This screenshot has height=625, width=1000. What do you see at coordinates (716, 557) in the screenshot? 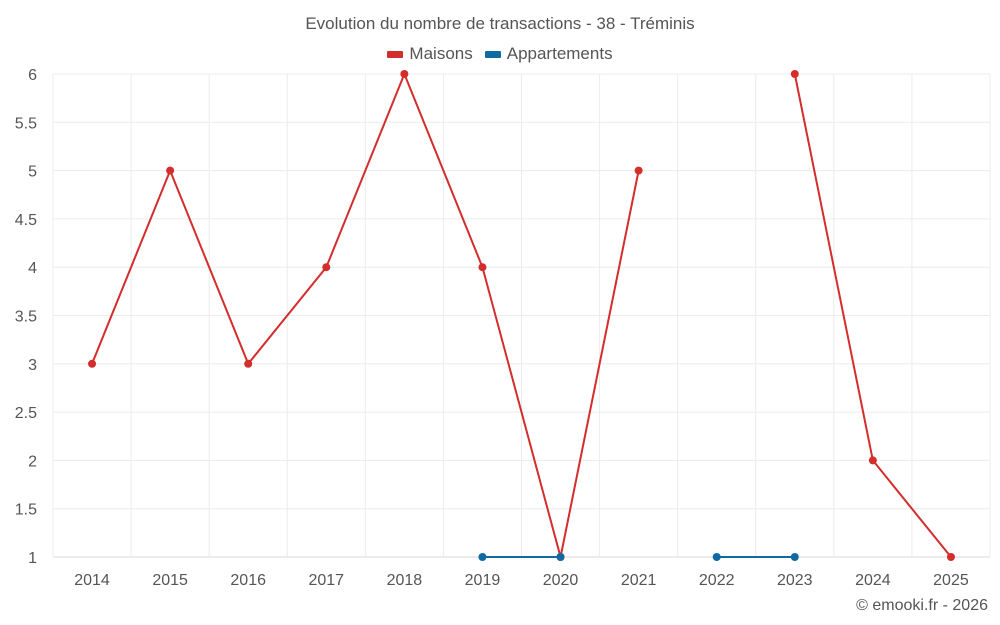
I see `data-point-appartements-2022` at bounding box center [716, 557].